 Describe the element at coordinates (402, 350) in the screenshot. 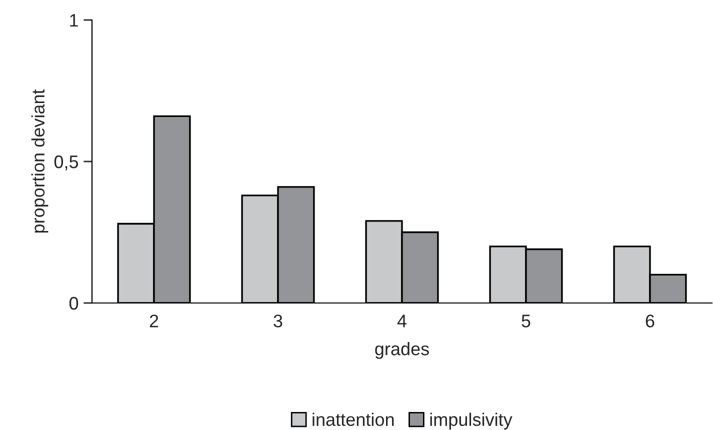

I see `x-axis-title: grades` at that location.